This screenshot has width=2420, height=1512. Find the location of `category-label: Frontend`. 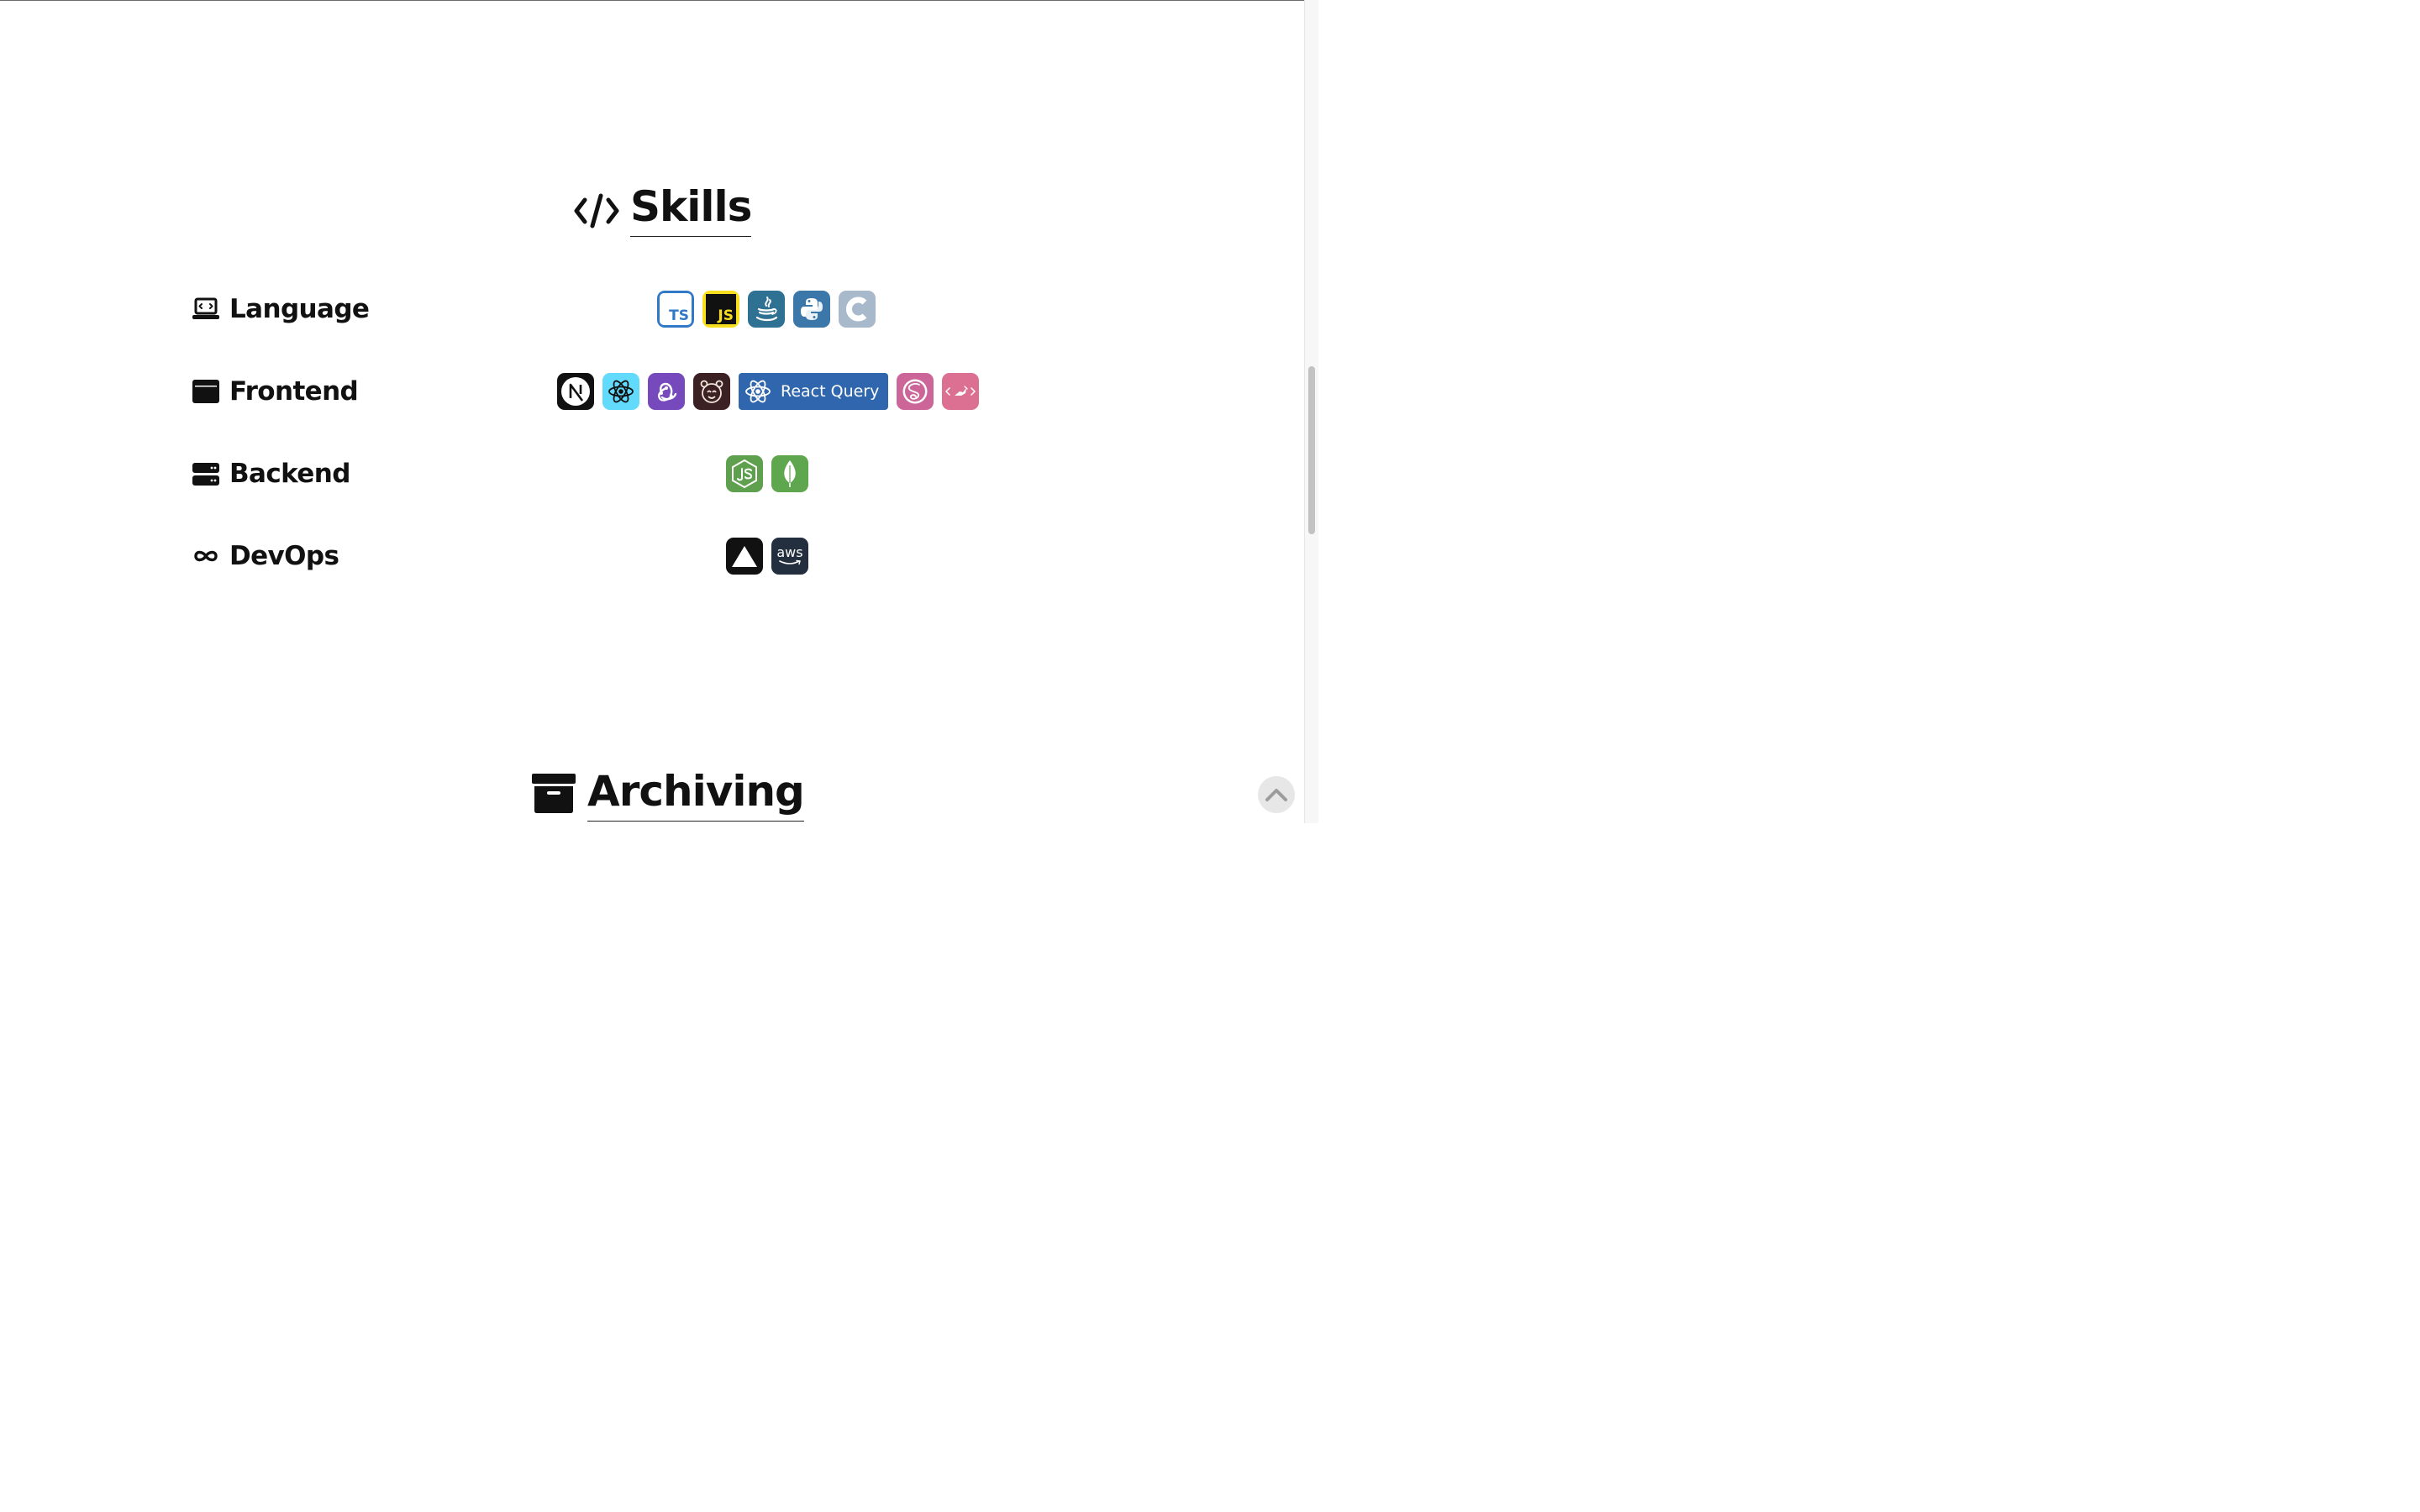

category-label: Frontend is located at coordinates (276, 391).